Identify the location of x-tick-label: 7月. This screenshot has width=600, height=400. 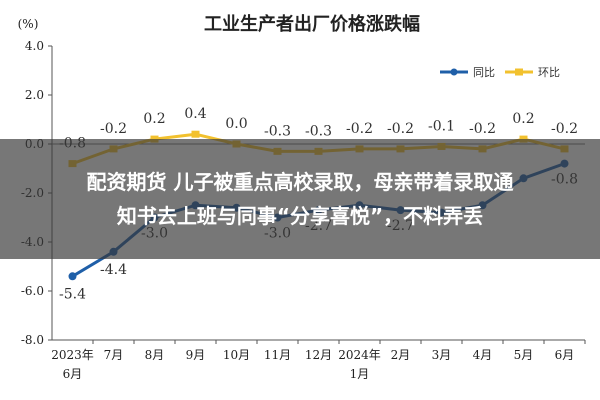
(114, 355).